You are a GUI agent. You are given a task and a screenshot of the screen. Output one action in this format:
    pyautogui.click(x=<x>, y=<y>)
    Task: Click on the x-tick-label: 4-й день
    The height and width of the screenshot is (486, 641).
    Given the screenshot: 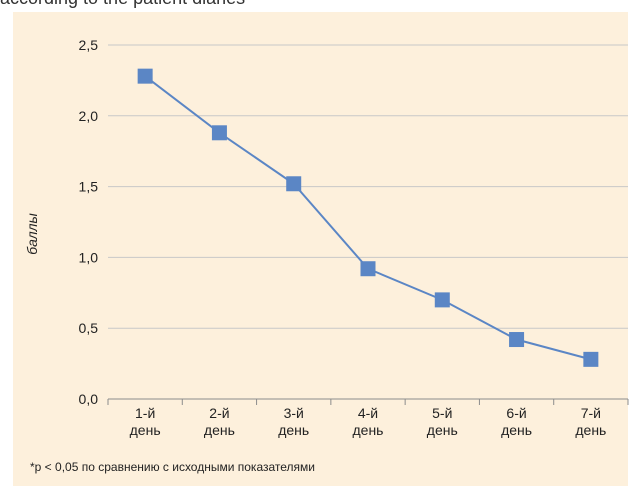 What is the action you would take?
    pyautogui.click(x=368, y=421)
    